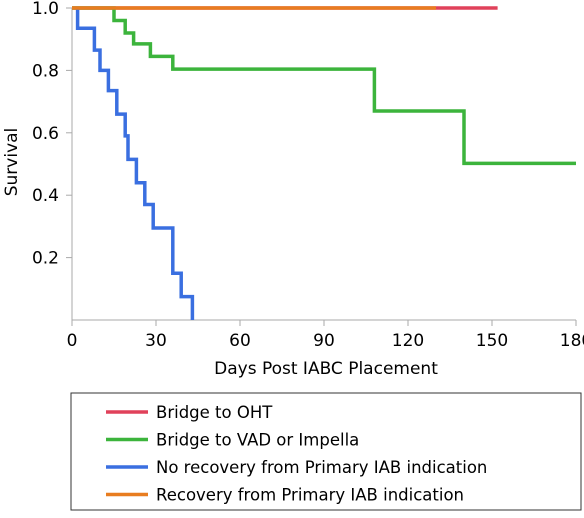 This screenshot has width=584, height=518. I want to click on legend-label: Bridge to OHT, so click(214, 412).